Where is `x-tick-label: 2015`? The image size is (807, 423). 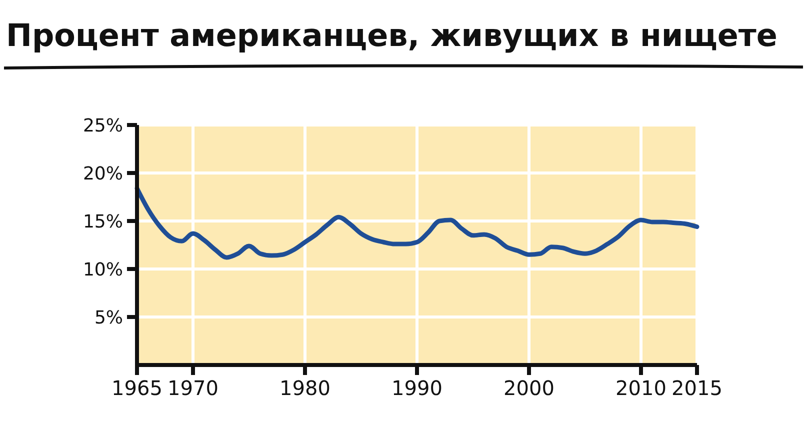
x-tick-label: 2015 is located at coordinates (697, 388).